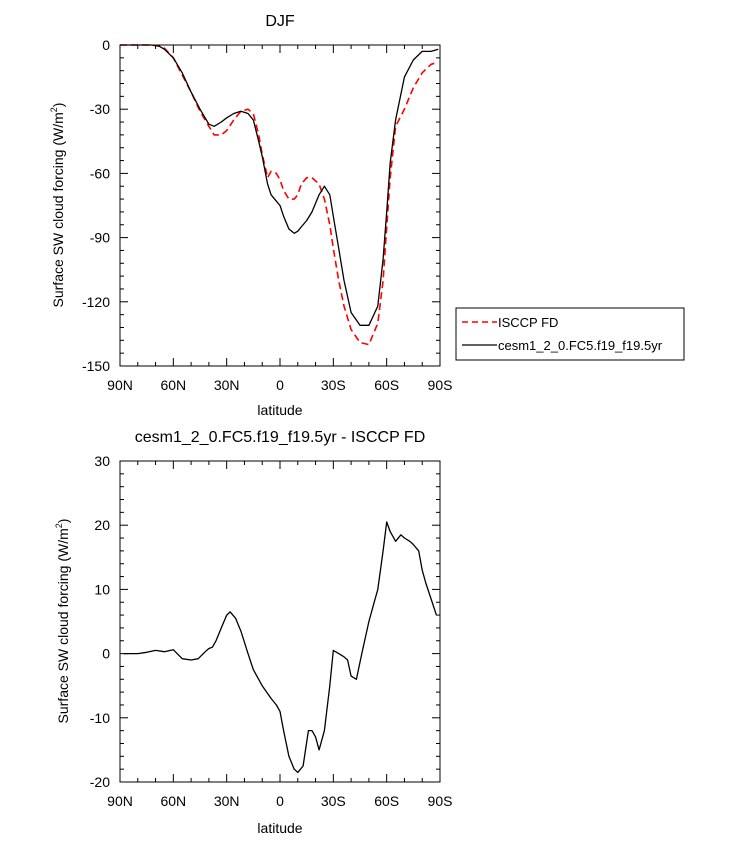 The image size is (733, 844). Describe the element at coordinates (96, 302) in the screenshot. I see `top-y-tick-label: -120` at that location.